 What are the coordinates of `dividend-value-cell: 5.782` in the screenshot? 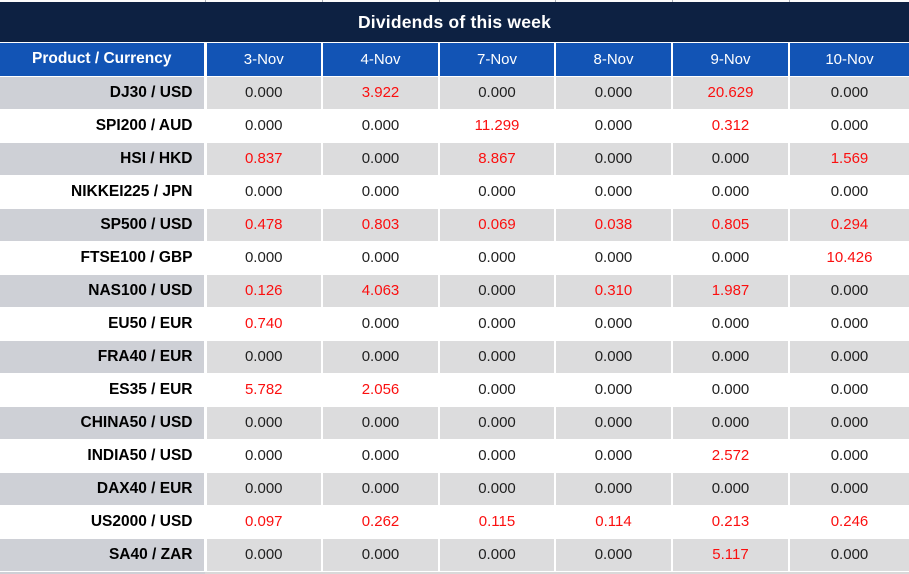 It's located at (262, 390).